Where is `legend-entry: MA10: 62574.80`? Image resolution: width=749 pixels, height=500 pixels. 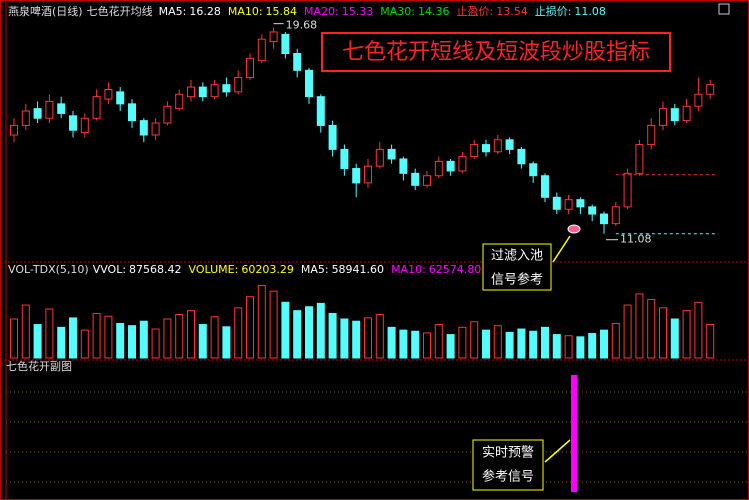 legend-entry: MA10: 62574.80 is located at coordinates (436, 269).